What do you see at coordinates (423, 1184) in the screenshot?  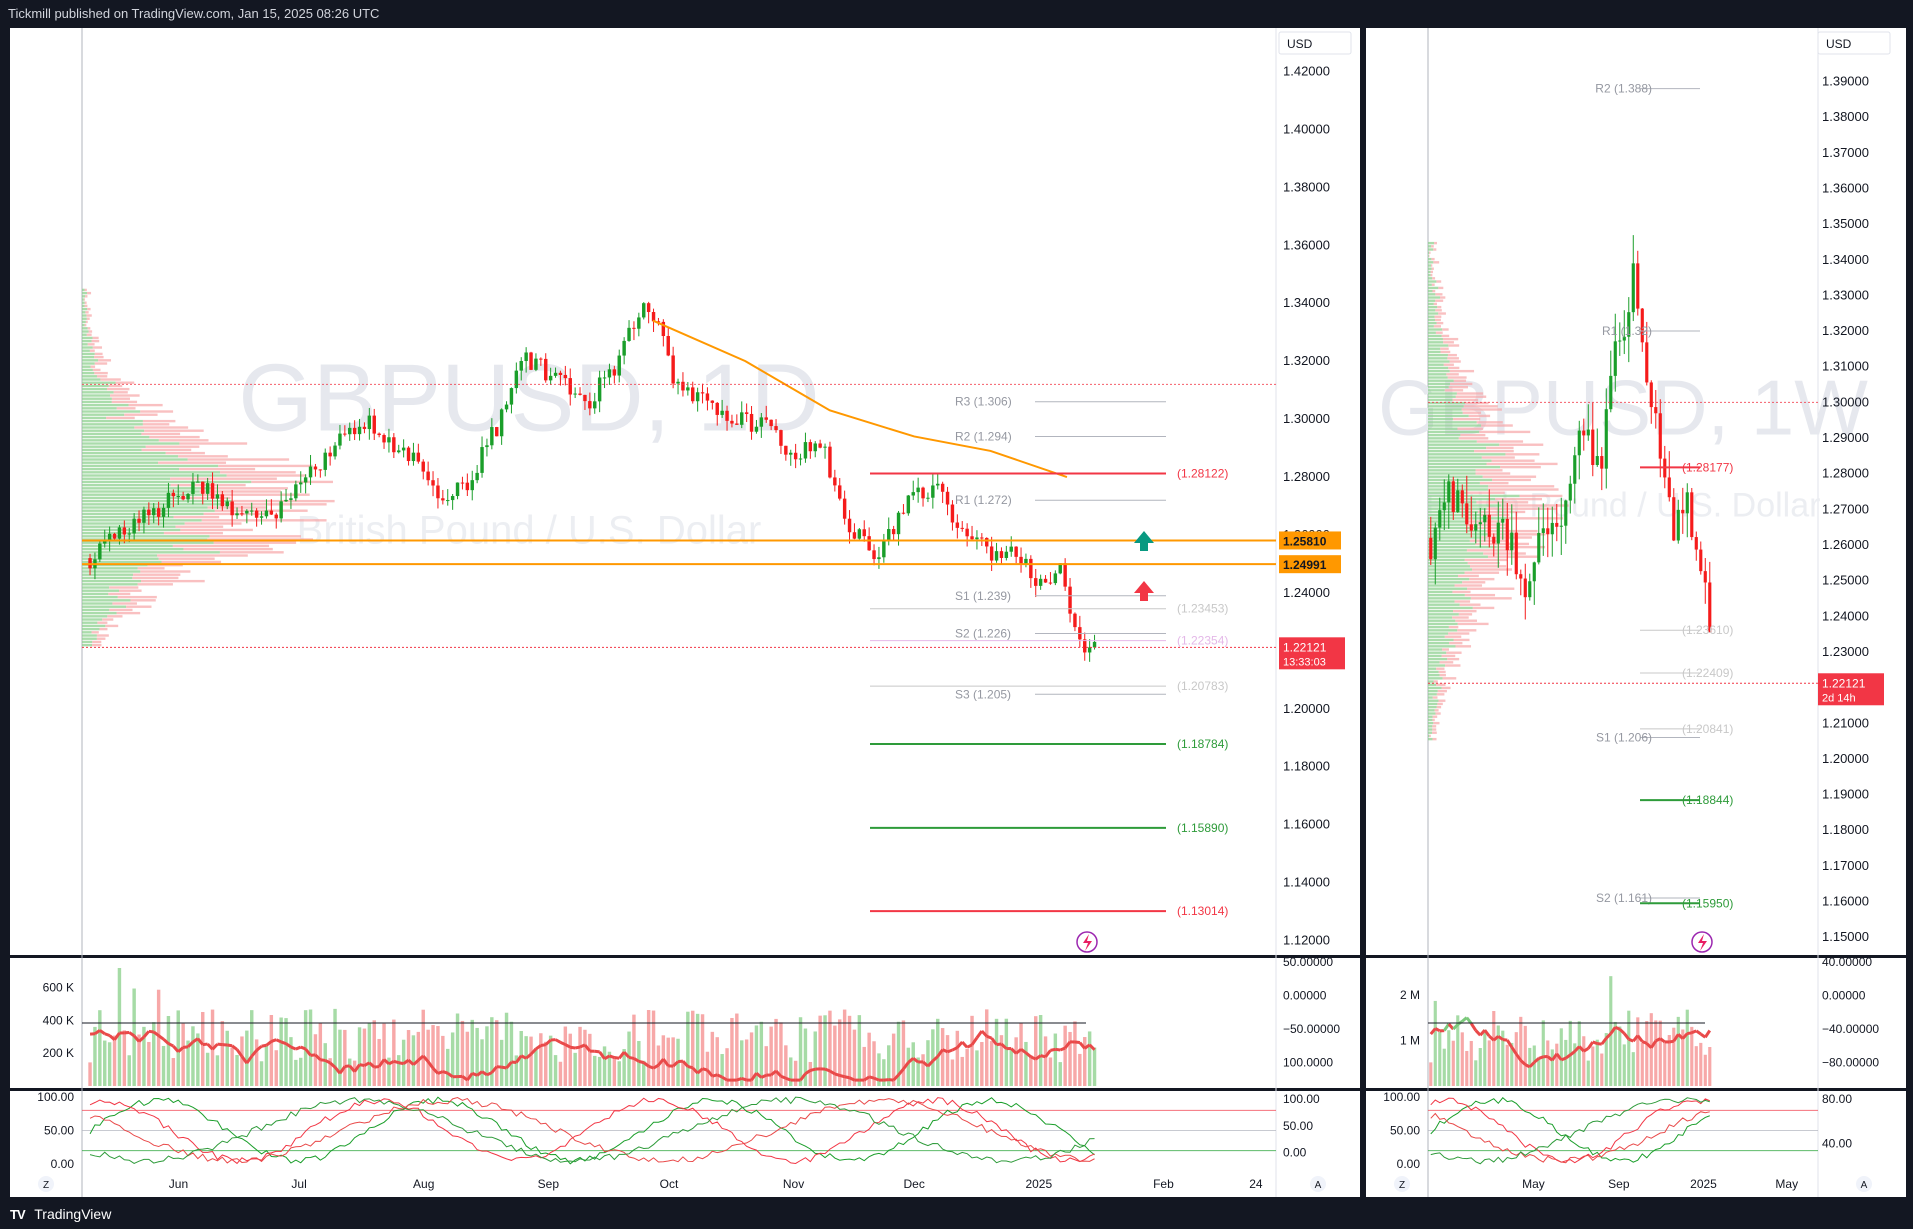 I see `x-tick-label: Aug` at bounding box center [423, 1184].